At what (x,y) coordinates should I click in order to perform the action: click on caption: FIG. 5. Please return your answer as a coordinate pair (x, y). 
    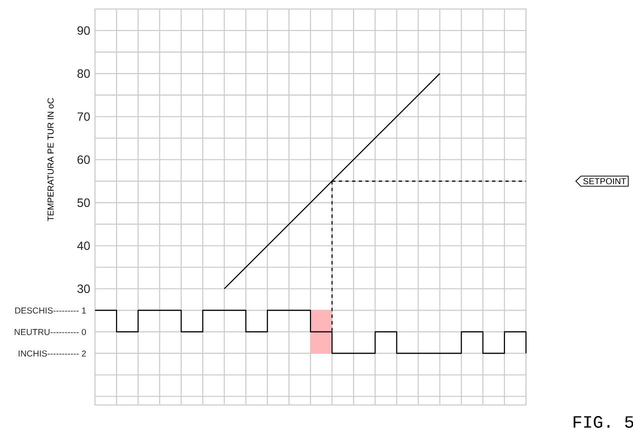
    Looking at the image, I should click on (603, 422).